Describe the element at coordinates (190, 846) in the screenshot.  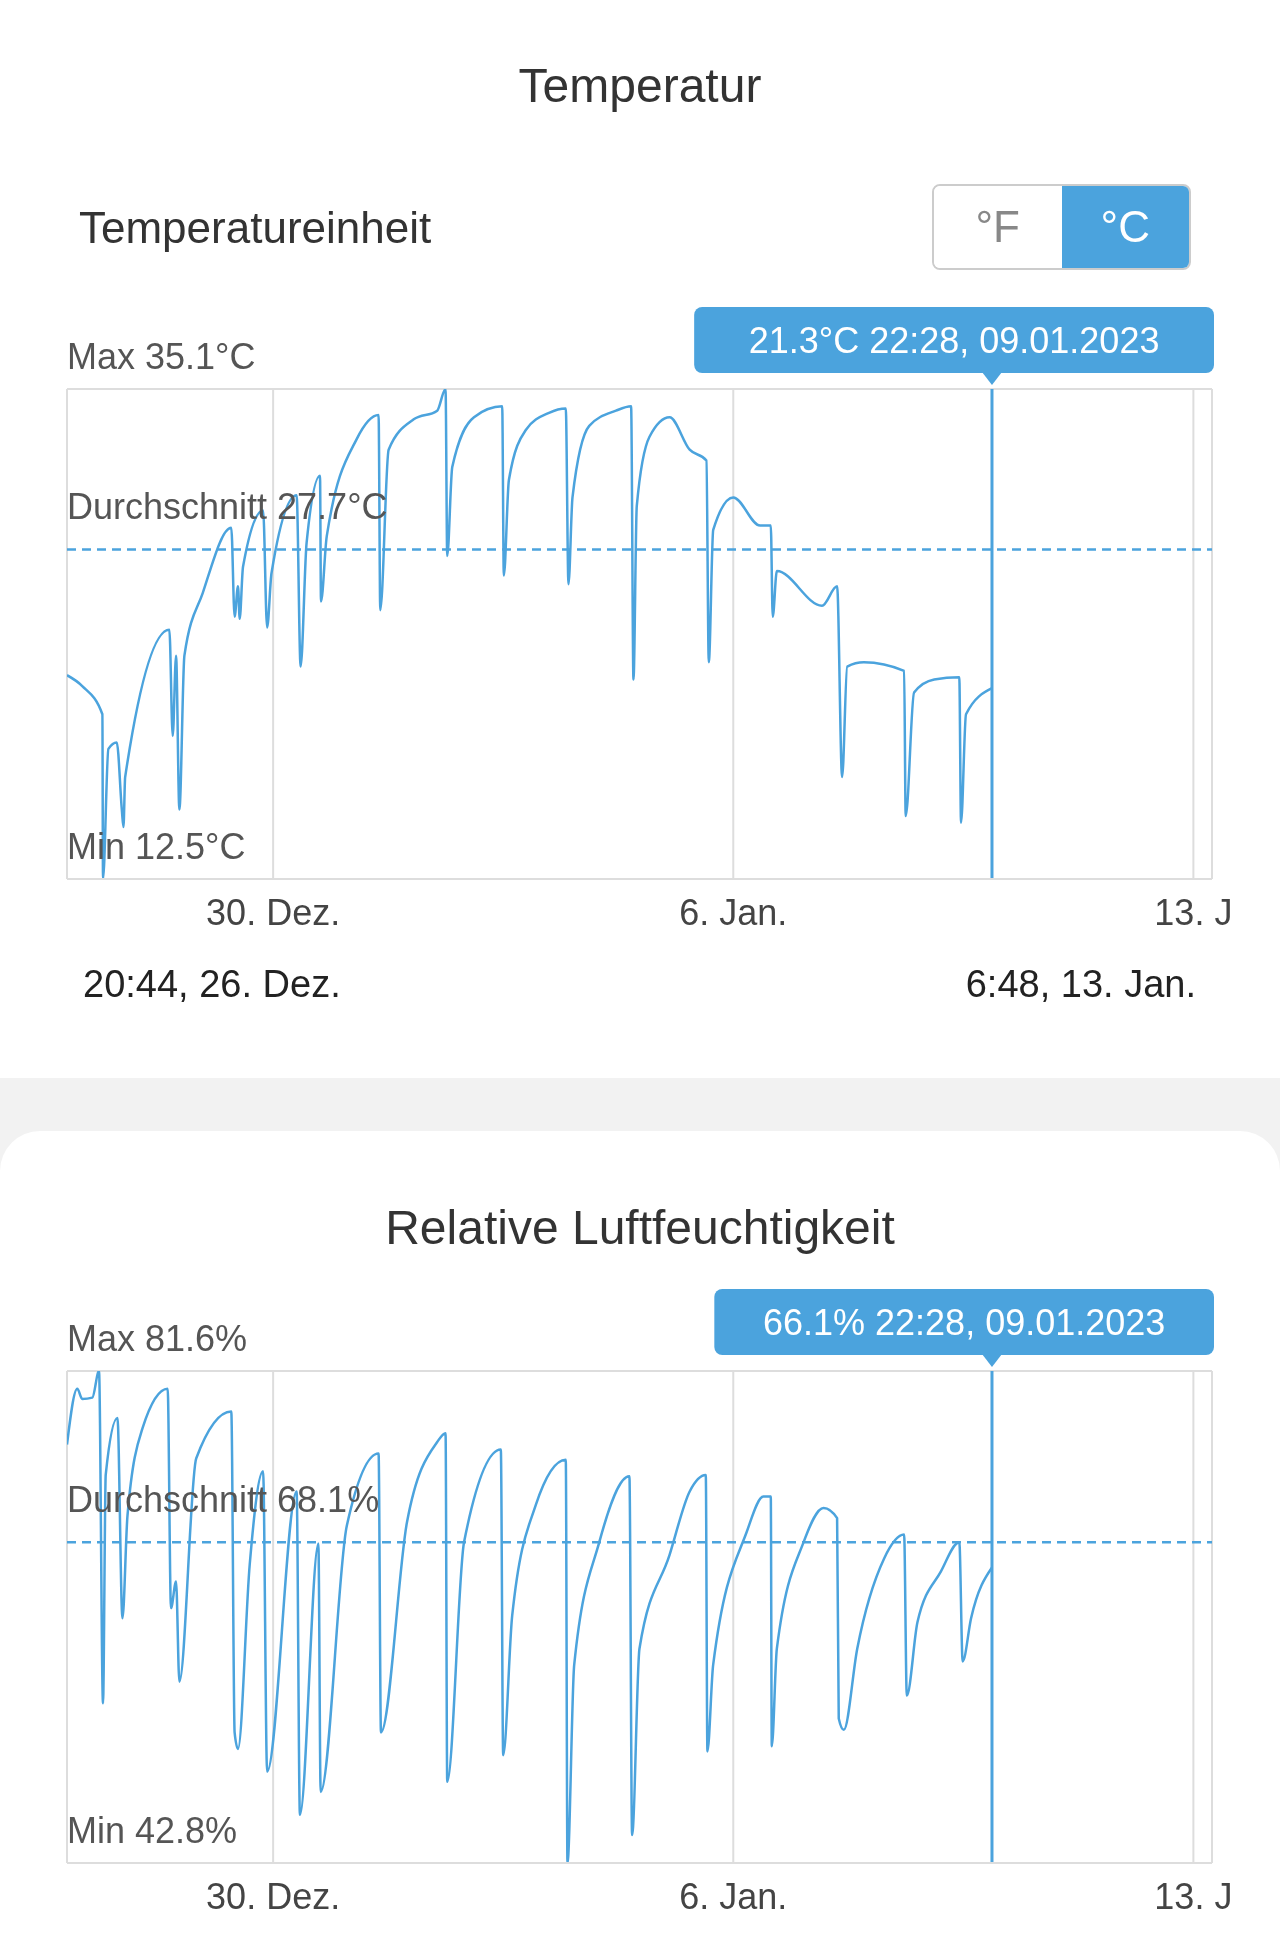
I see `y-tick-label: 12.5°C` at that location.